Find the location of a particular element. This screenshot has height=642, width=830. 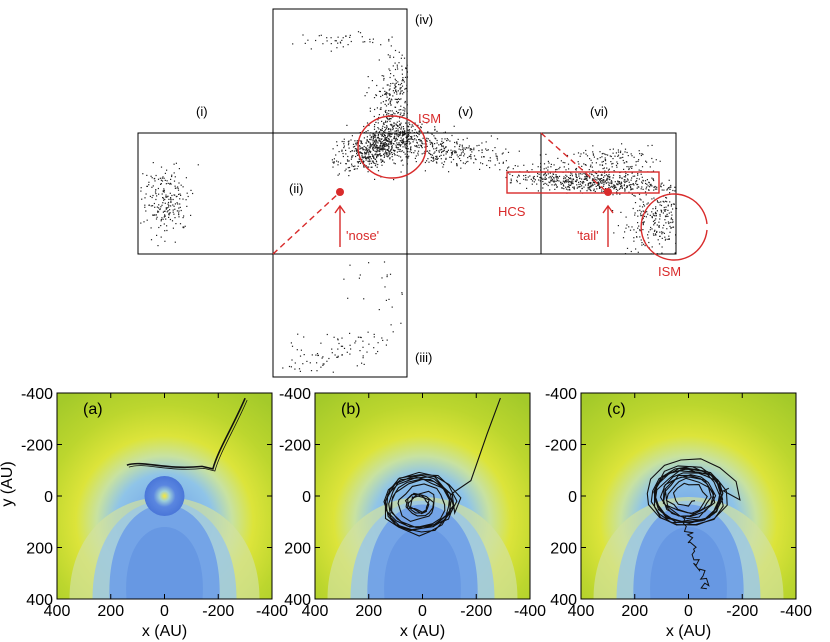

face-label-vi: (vi) is located at coordinates (599, 111).